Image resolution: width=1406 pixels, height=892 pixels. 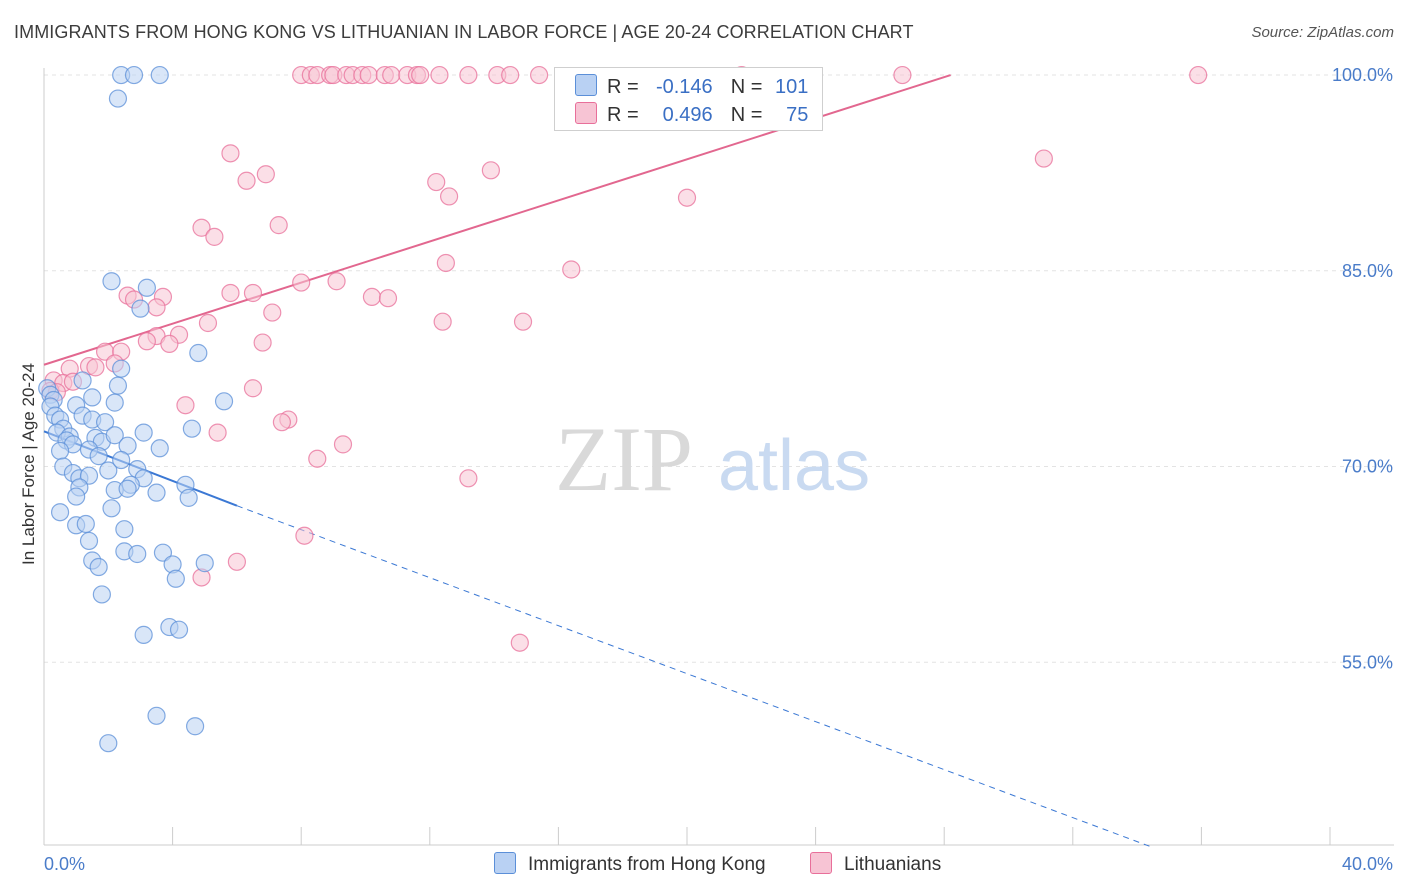 I want to click on bottom-legend-label: Lithuanians, so click(x=893, y=864).